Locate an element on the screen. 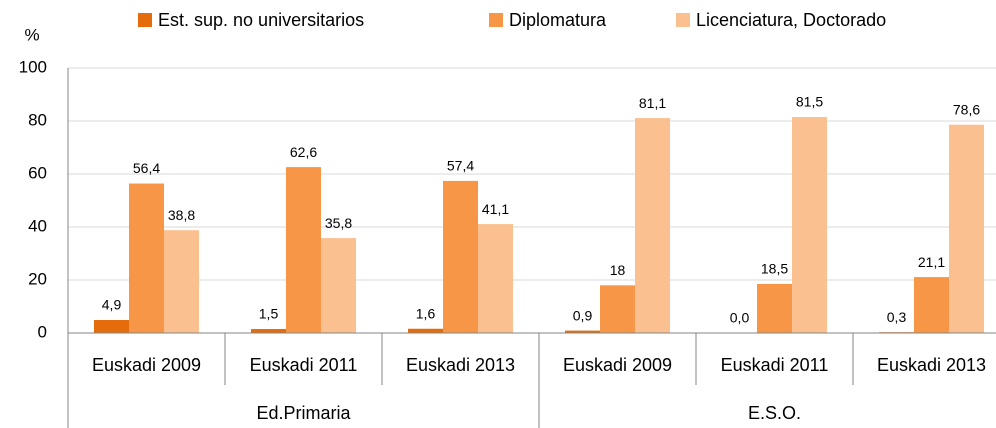  y-tick-label: 80 is located at coordinates (37, 119).